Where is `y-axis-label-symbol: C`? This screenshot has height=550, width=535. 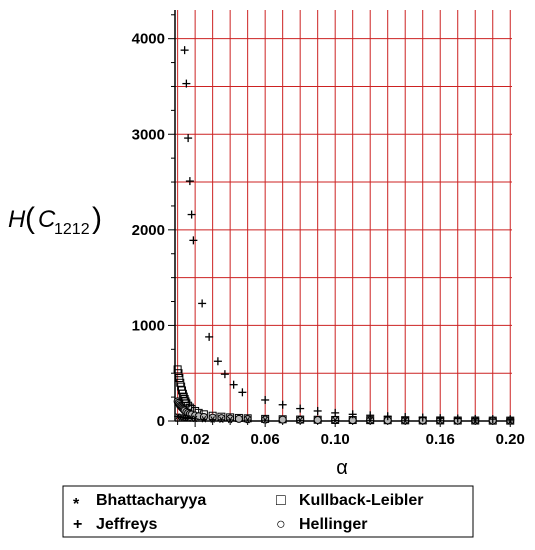 y-axis-label-symbol: C is located at coordinates (47, 219).